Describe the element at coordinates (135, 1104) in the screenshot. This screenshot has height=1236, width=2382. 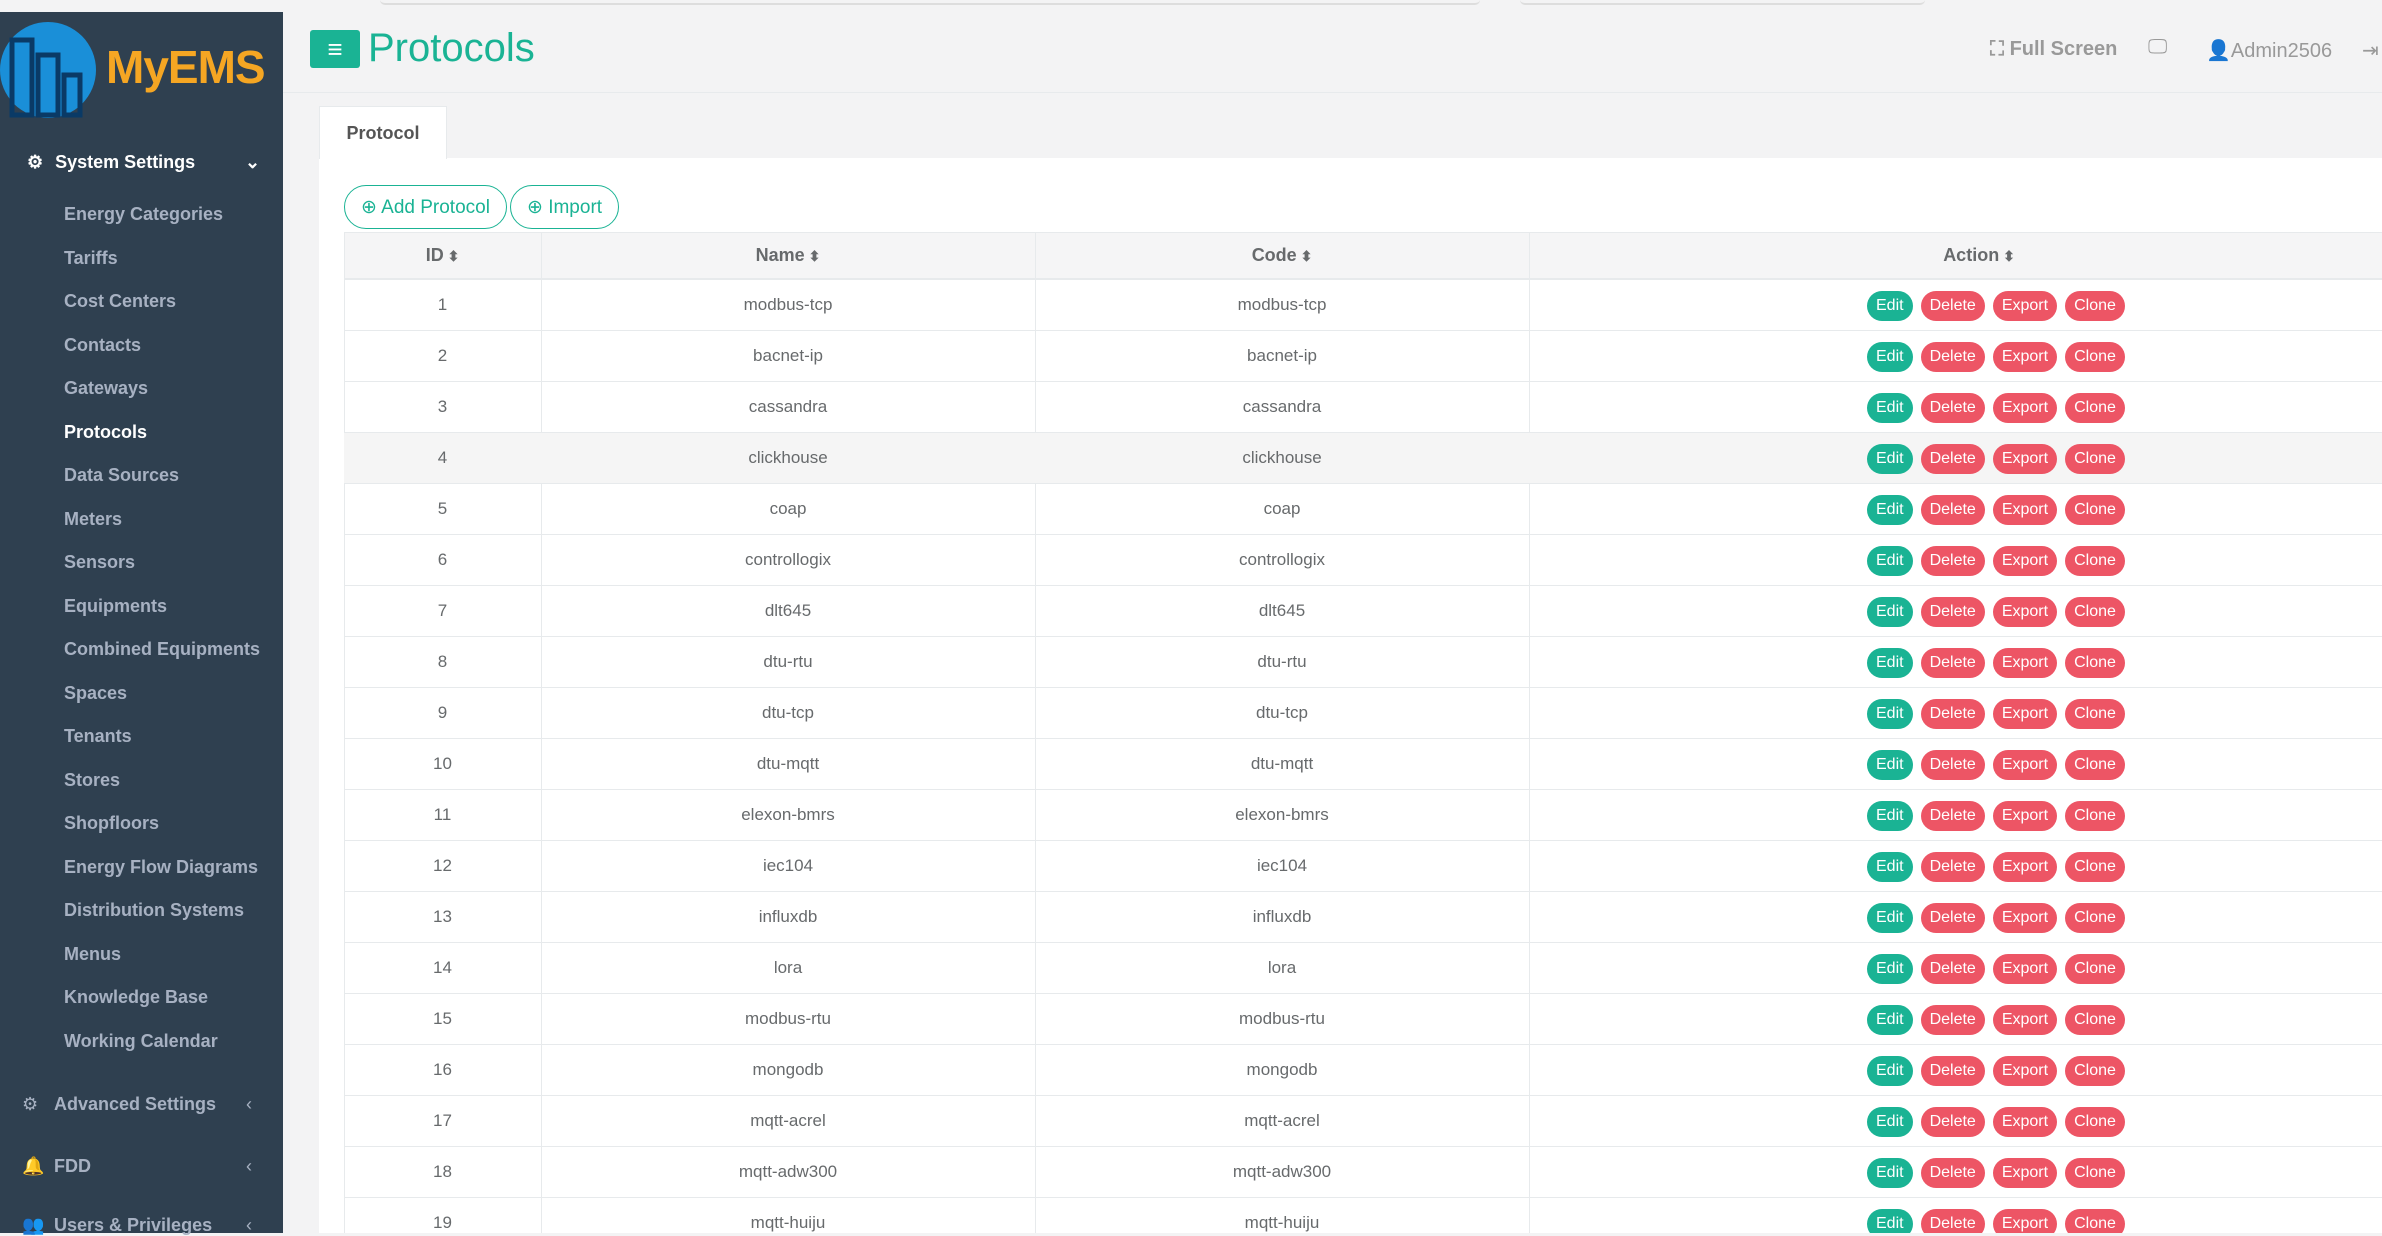
I see `nav-group: Advanced Settings` at that location.